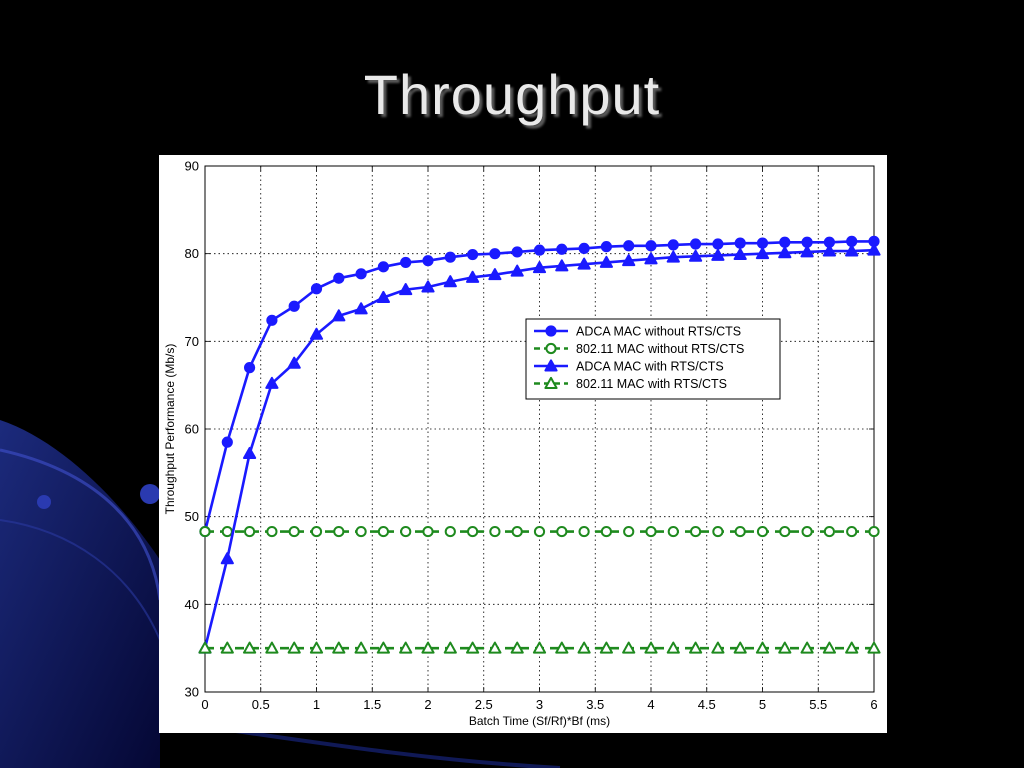  Describe the element at coordinates (650, 704) in the screenshot. I see `x-tick-label: 4` at that location.